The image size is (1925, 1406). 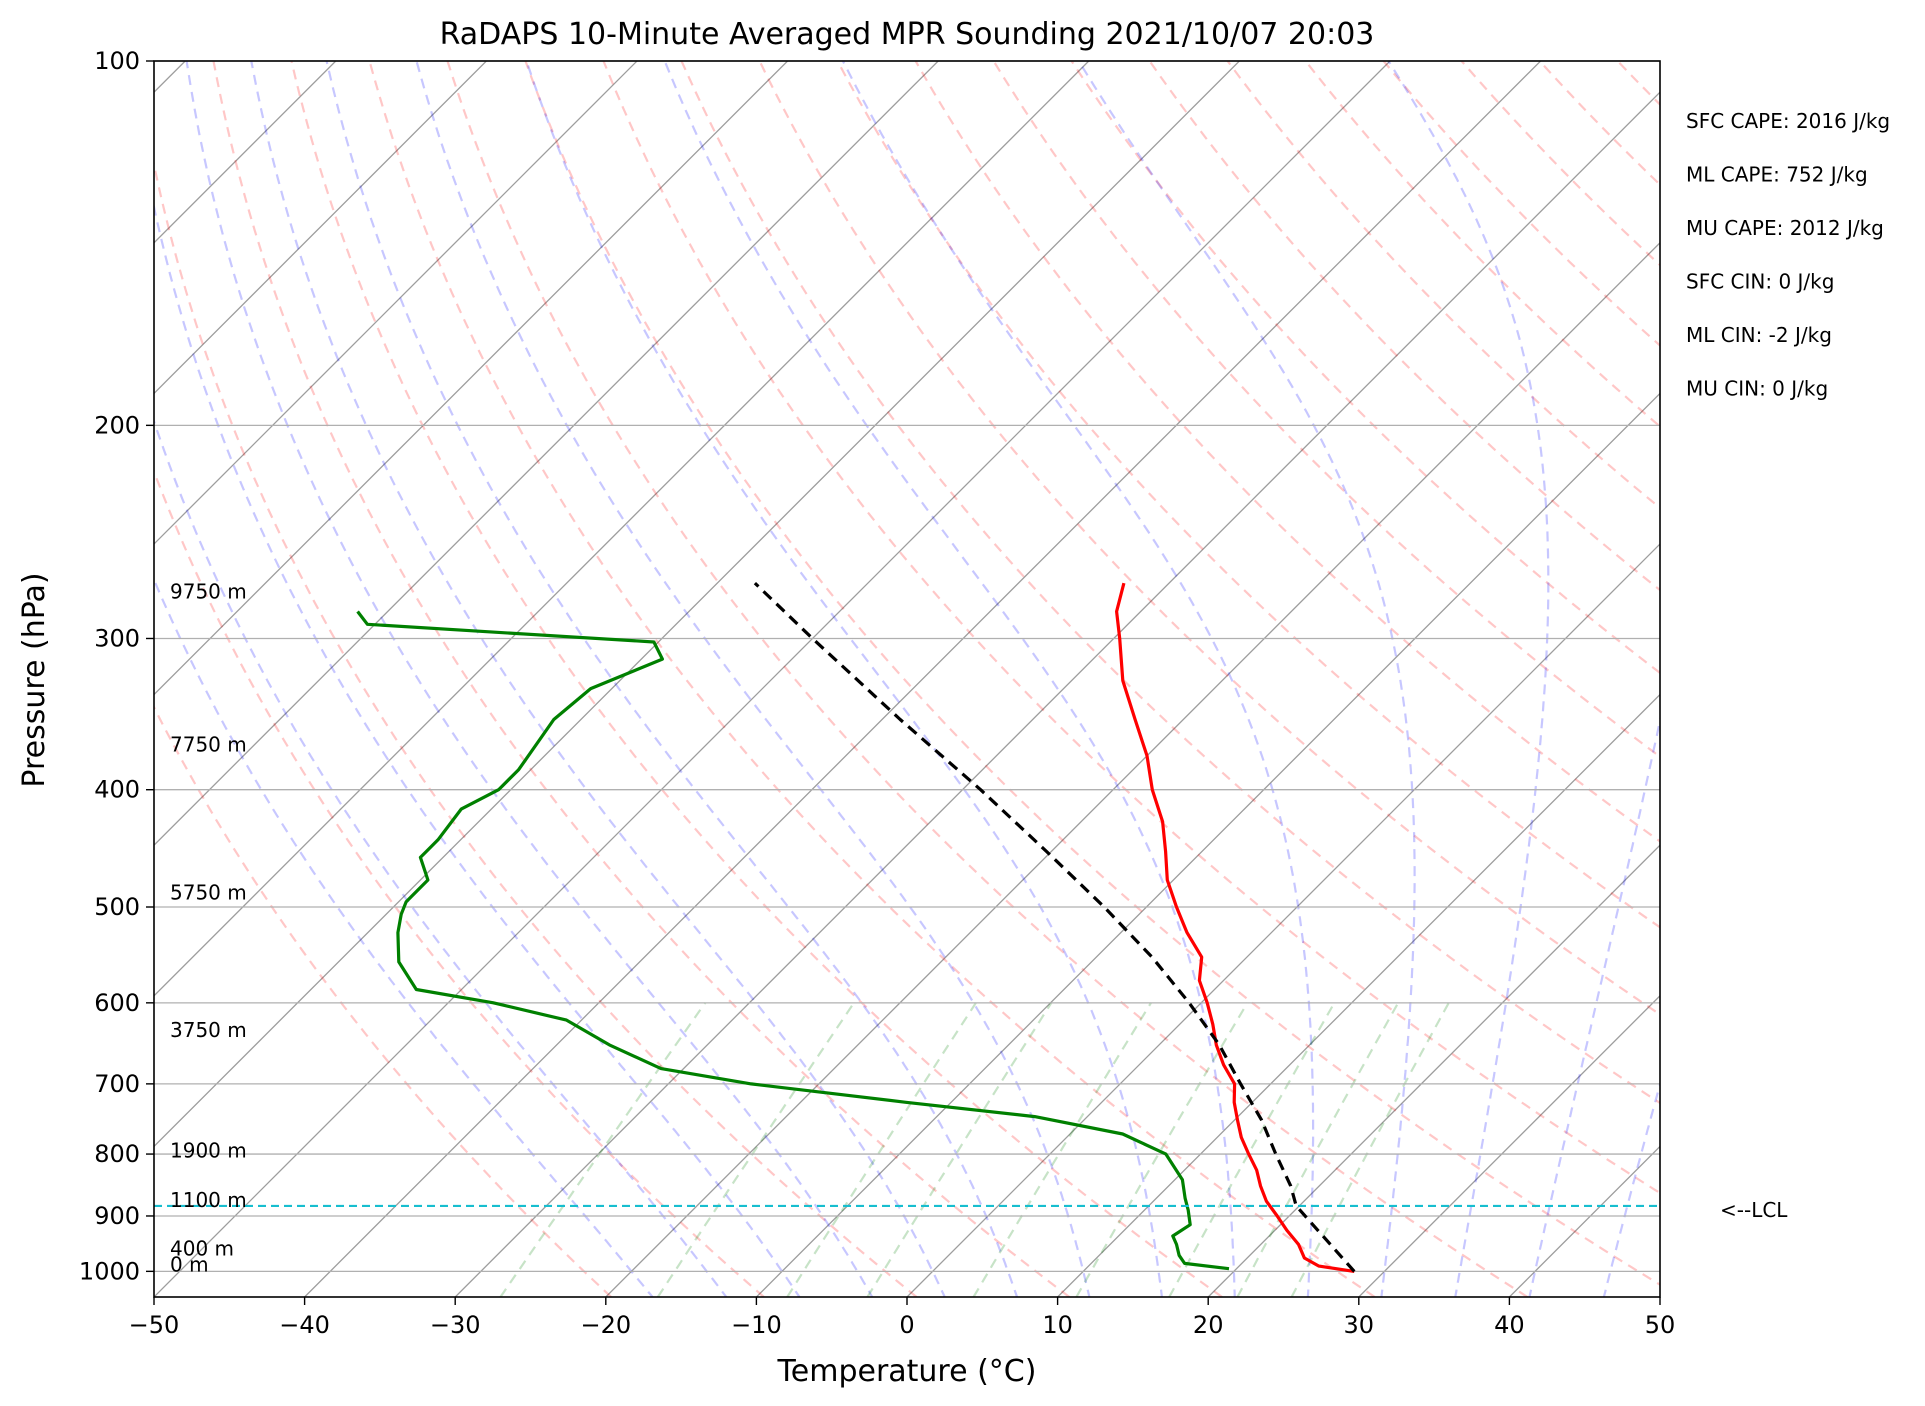 I want to click on x-tick-label: 50, so click(x=1660, y=1325).